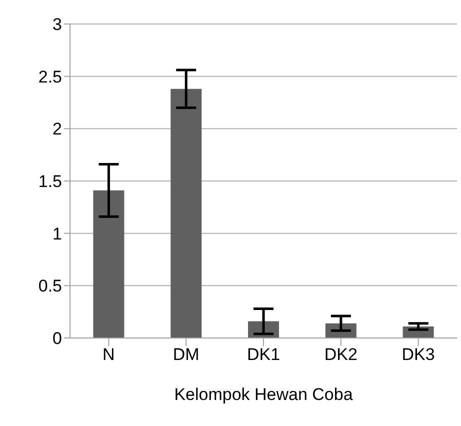 This screenshot has width=461, height=426. I want to click on y-tick-label: 2.5, so click(50, 76).